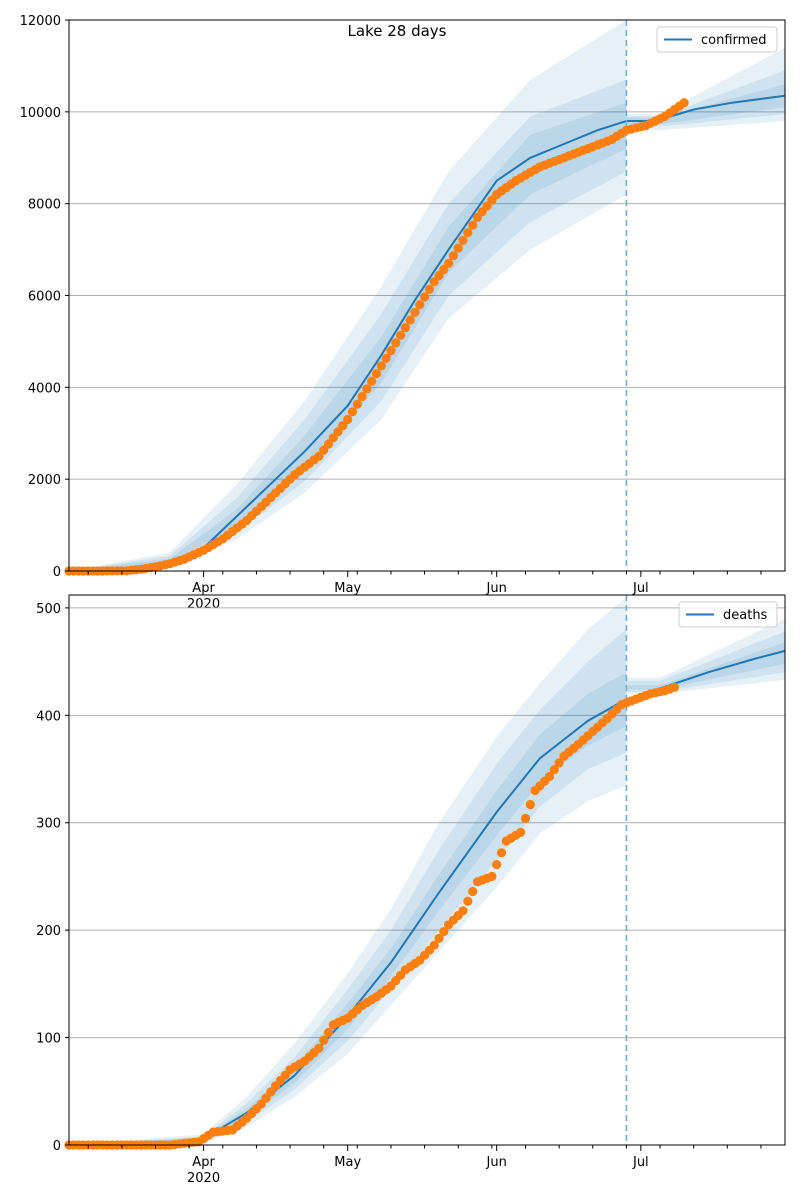 The height and width of the screenshot is (1200, 800). What do you see at coordinates (705, 666) in the screenshot?
I see `uncertainty-band-3-forecast` at bounding box center [705, 666].